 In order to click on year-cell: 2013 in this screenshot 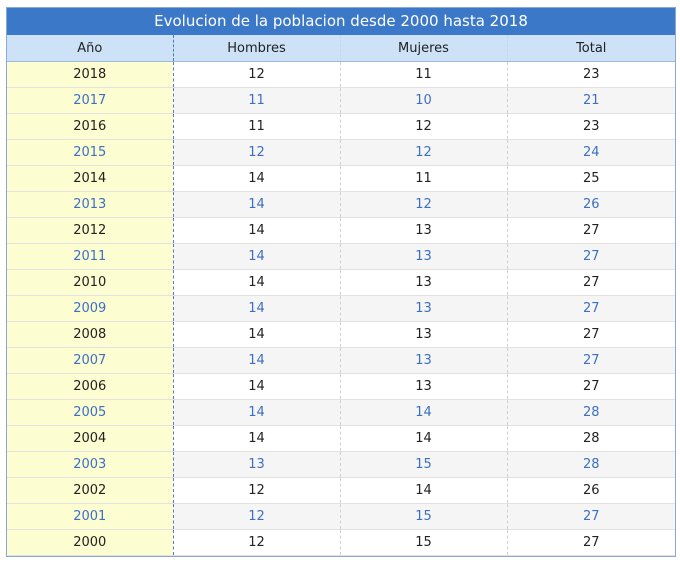, I will do `click(90, 204)`.